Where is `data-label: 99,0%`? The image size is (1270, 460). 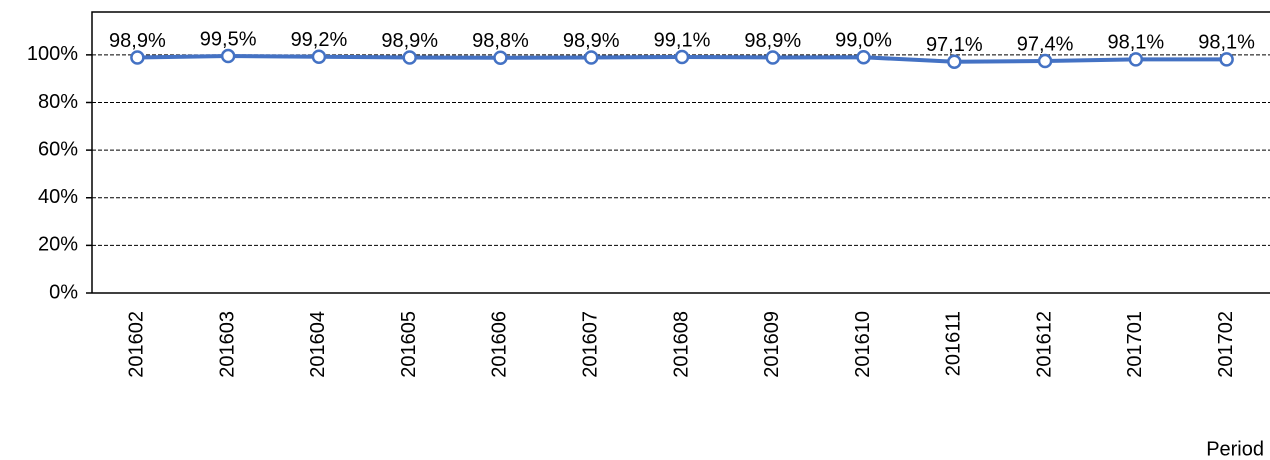 data-label: 99,0% is located at coordinates (863, 41).